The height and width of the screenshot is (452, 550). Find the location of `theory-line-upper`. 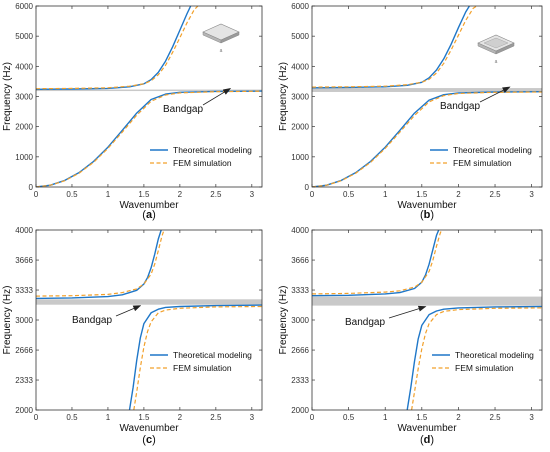

theory-line-upper is located at coordinates (99, 265).